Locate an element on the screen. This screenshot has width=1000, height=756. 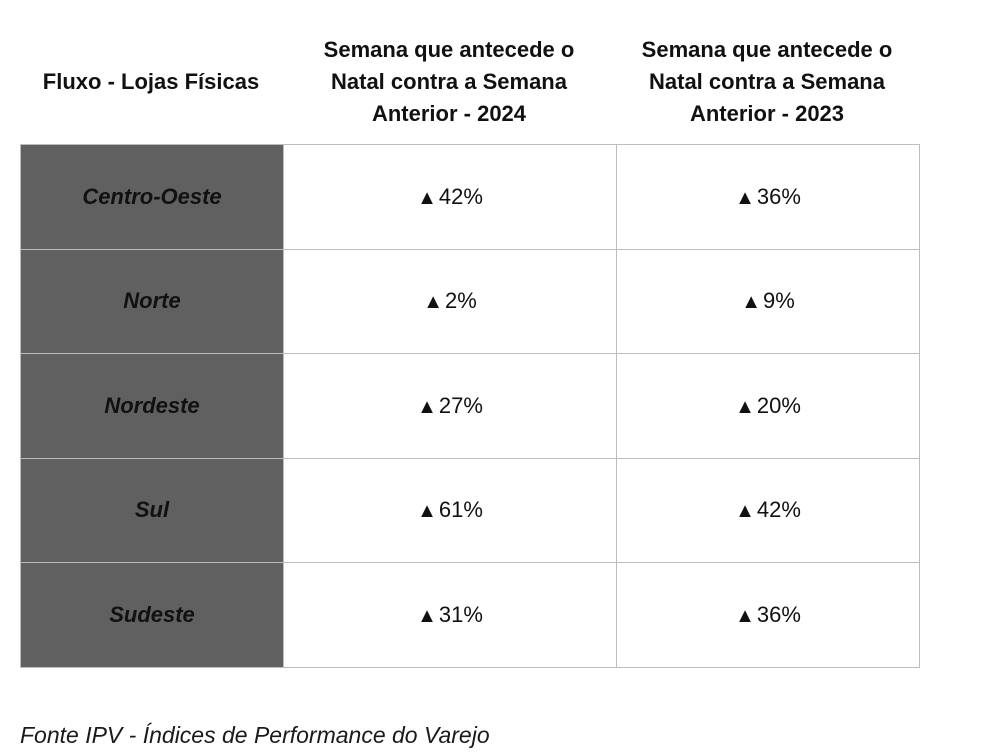
table-row: Sul ▲61% ▲42% is located at coordinates (470, 510).